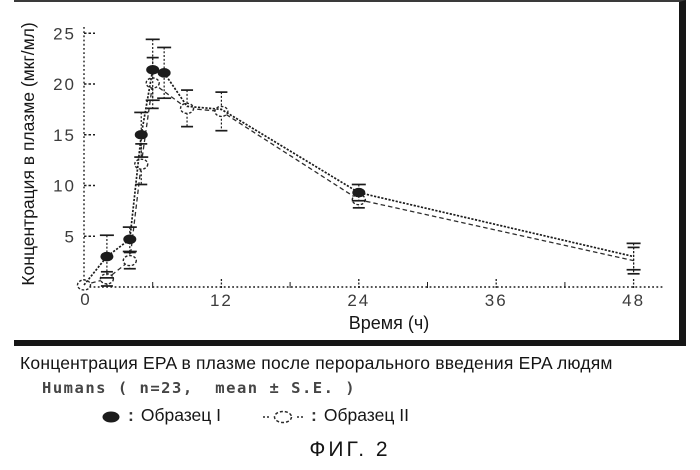  Describe the element at coordinates (28, 153) in the screenshot. I see `y-axis-label: Концентрация в плазме (мкг/мл)` at that location.